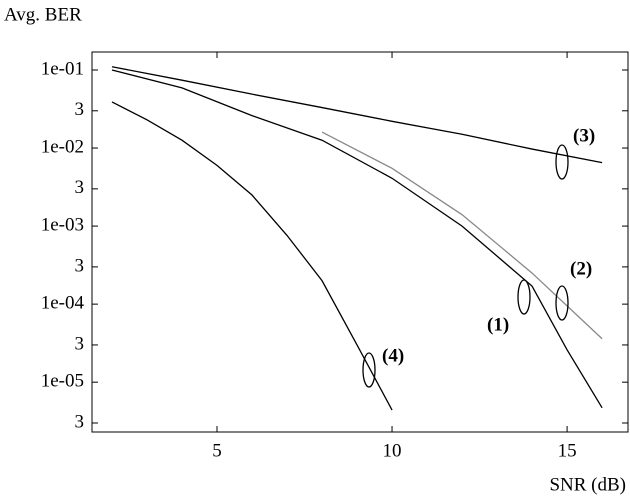 The image size is (630, 503). What do you see at coordinates (567, 450) in the screenshot?
I see `x-tick-label: 15` at bounding box center [567, 450].